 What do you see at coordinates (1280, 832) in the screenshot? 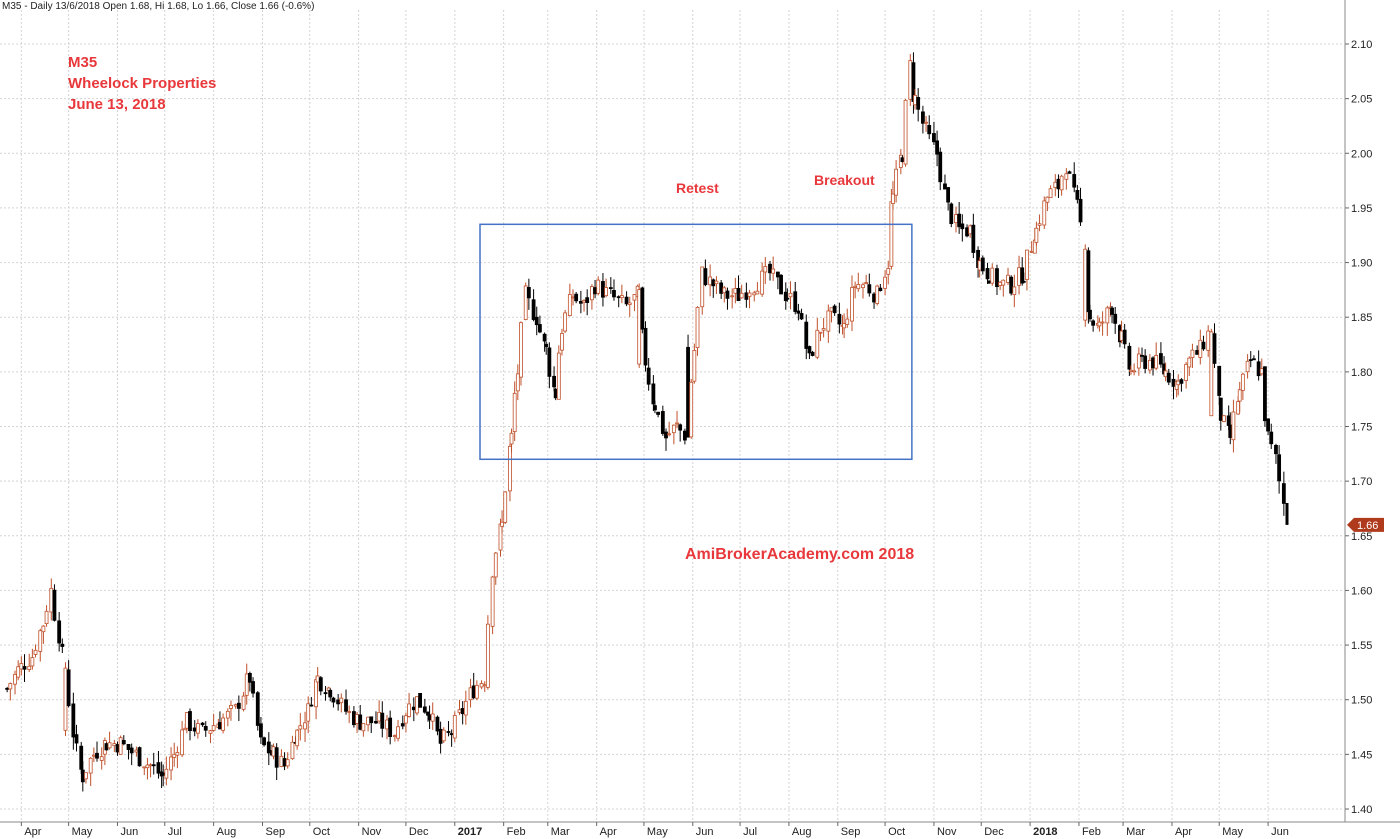
I see `x-tick-label: Jun` at bounding box center [1280, 832].